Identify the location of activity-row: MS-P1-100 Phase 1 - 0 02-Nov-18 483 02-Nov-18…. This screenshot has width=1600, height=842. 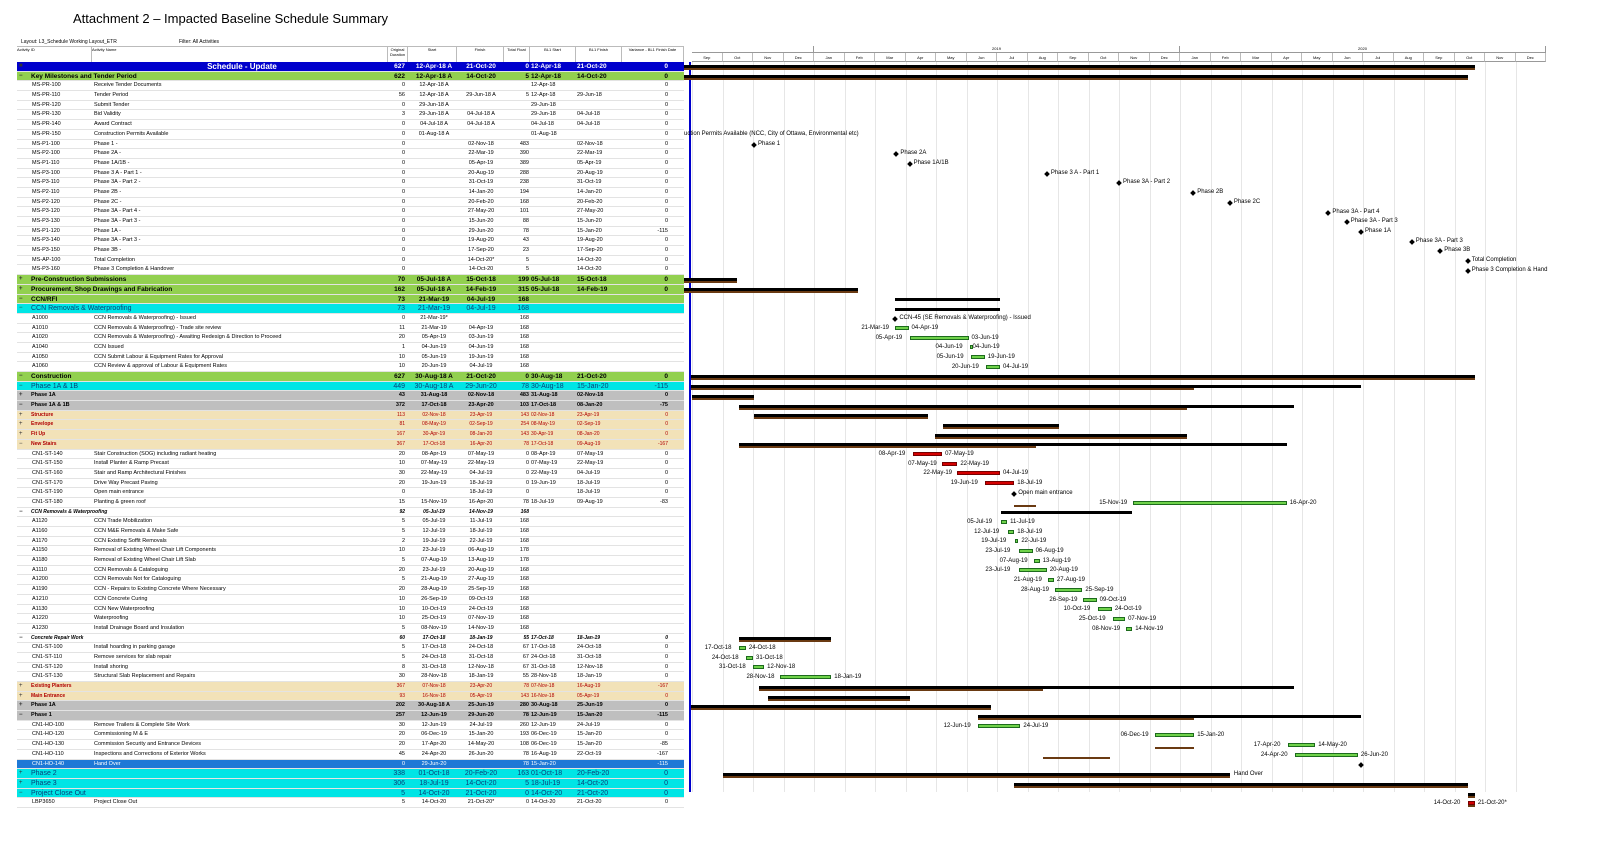
(350, 144).